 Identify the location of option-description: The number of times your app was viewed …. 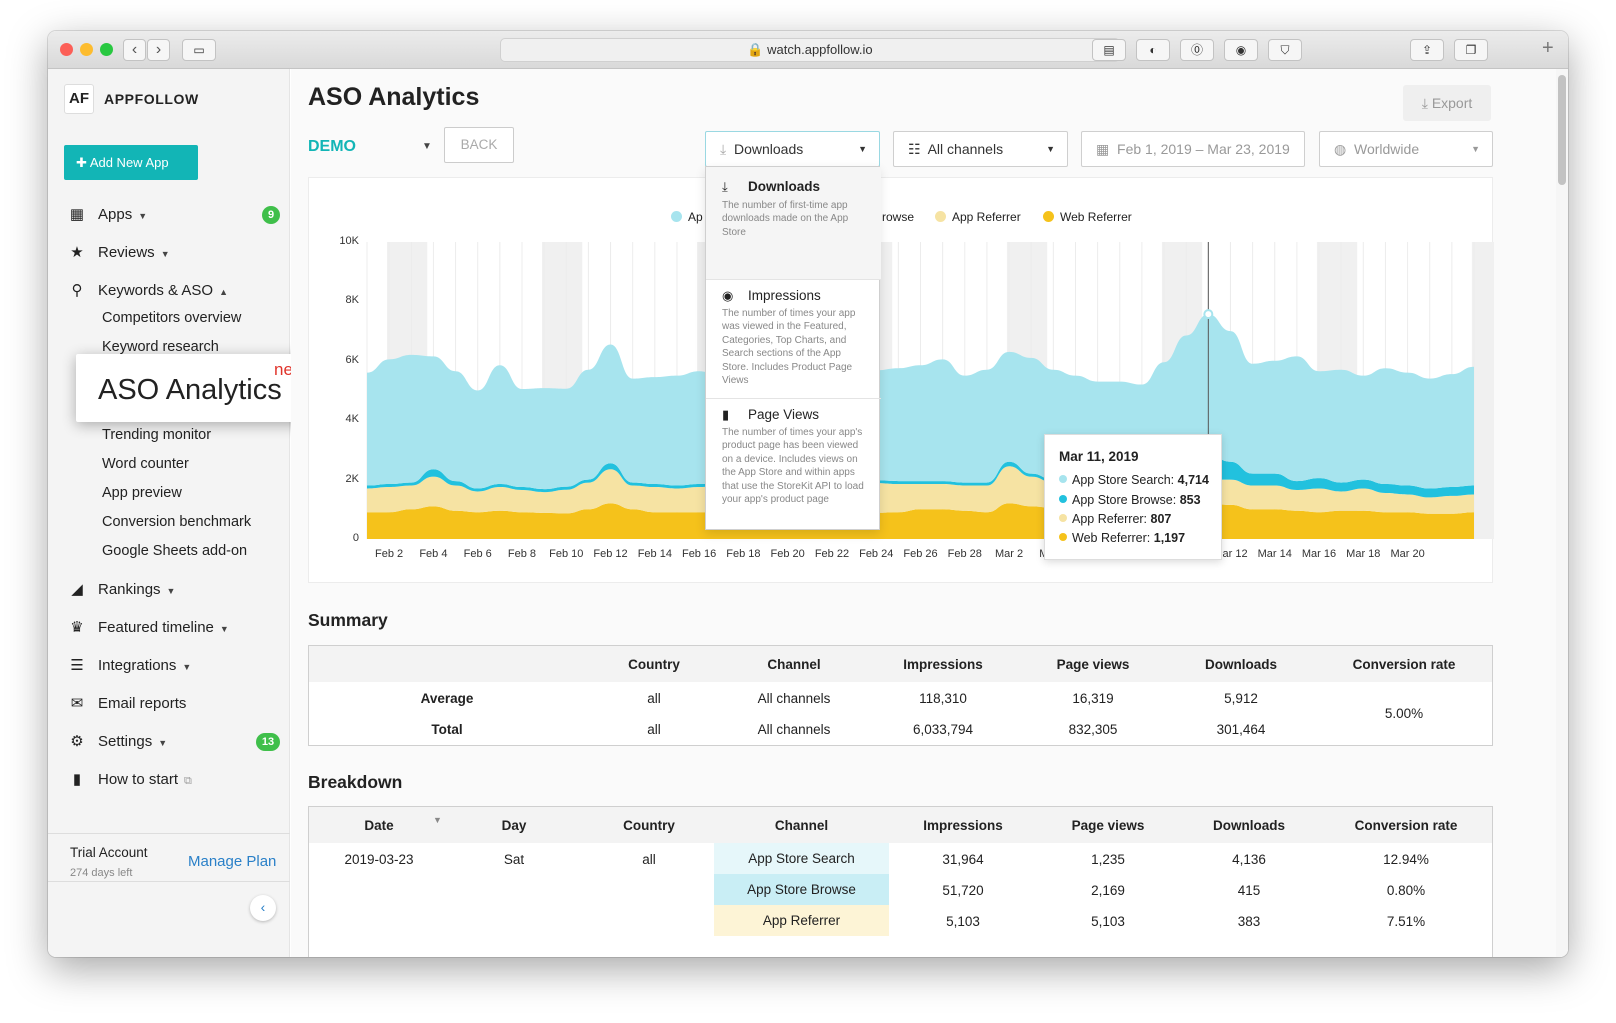
(789, 347).